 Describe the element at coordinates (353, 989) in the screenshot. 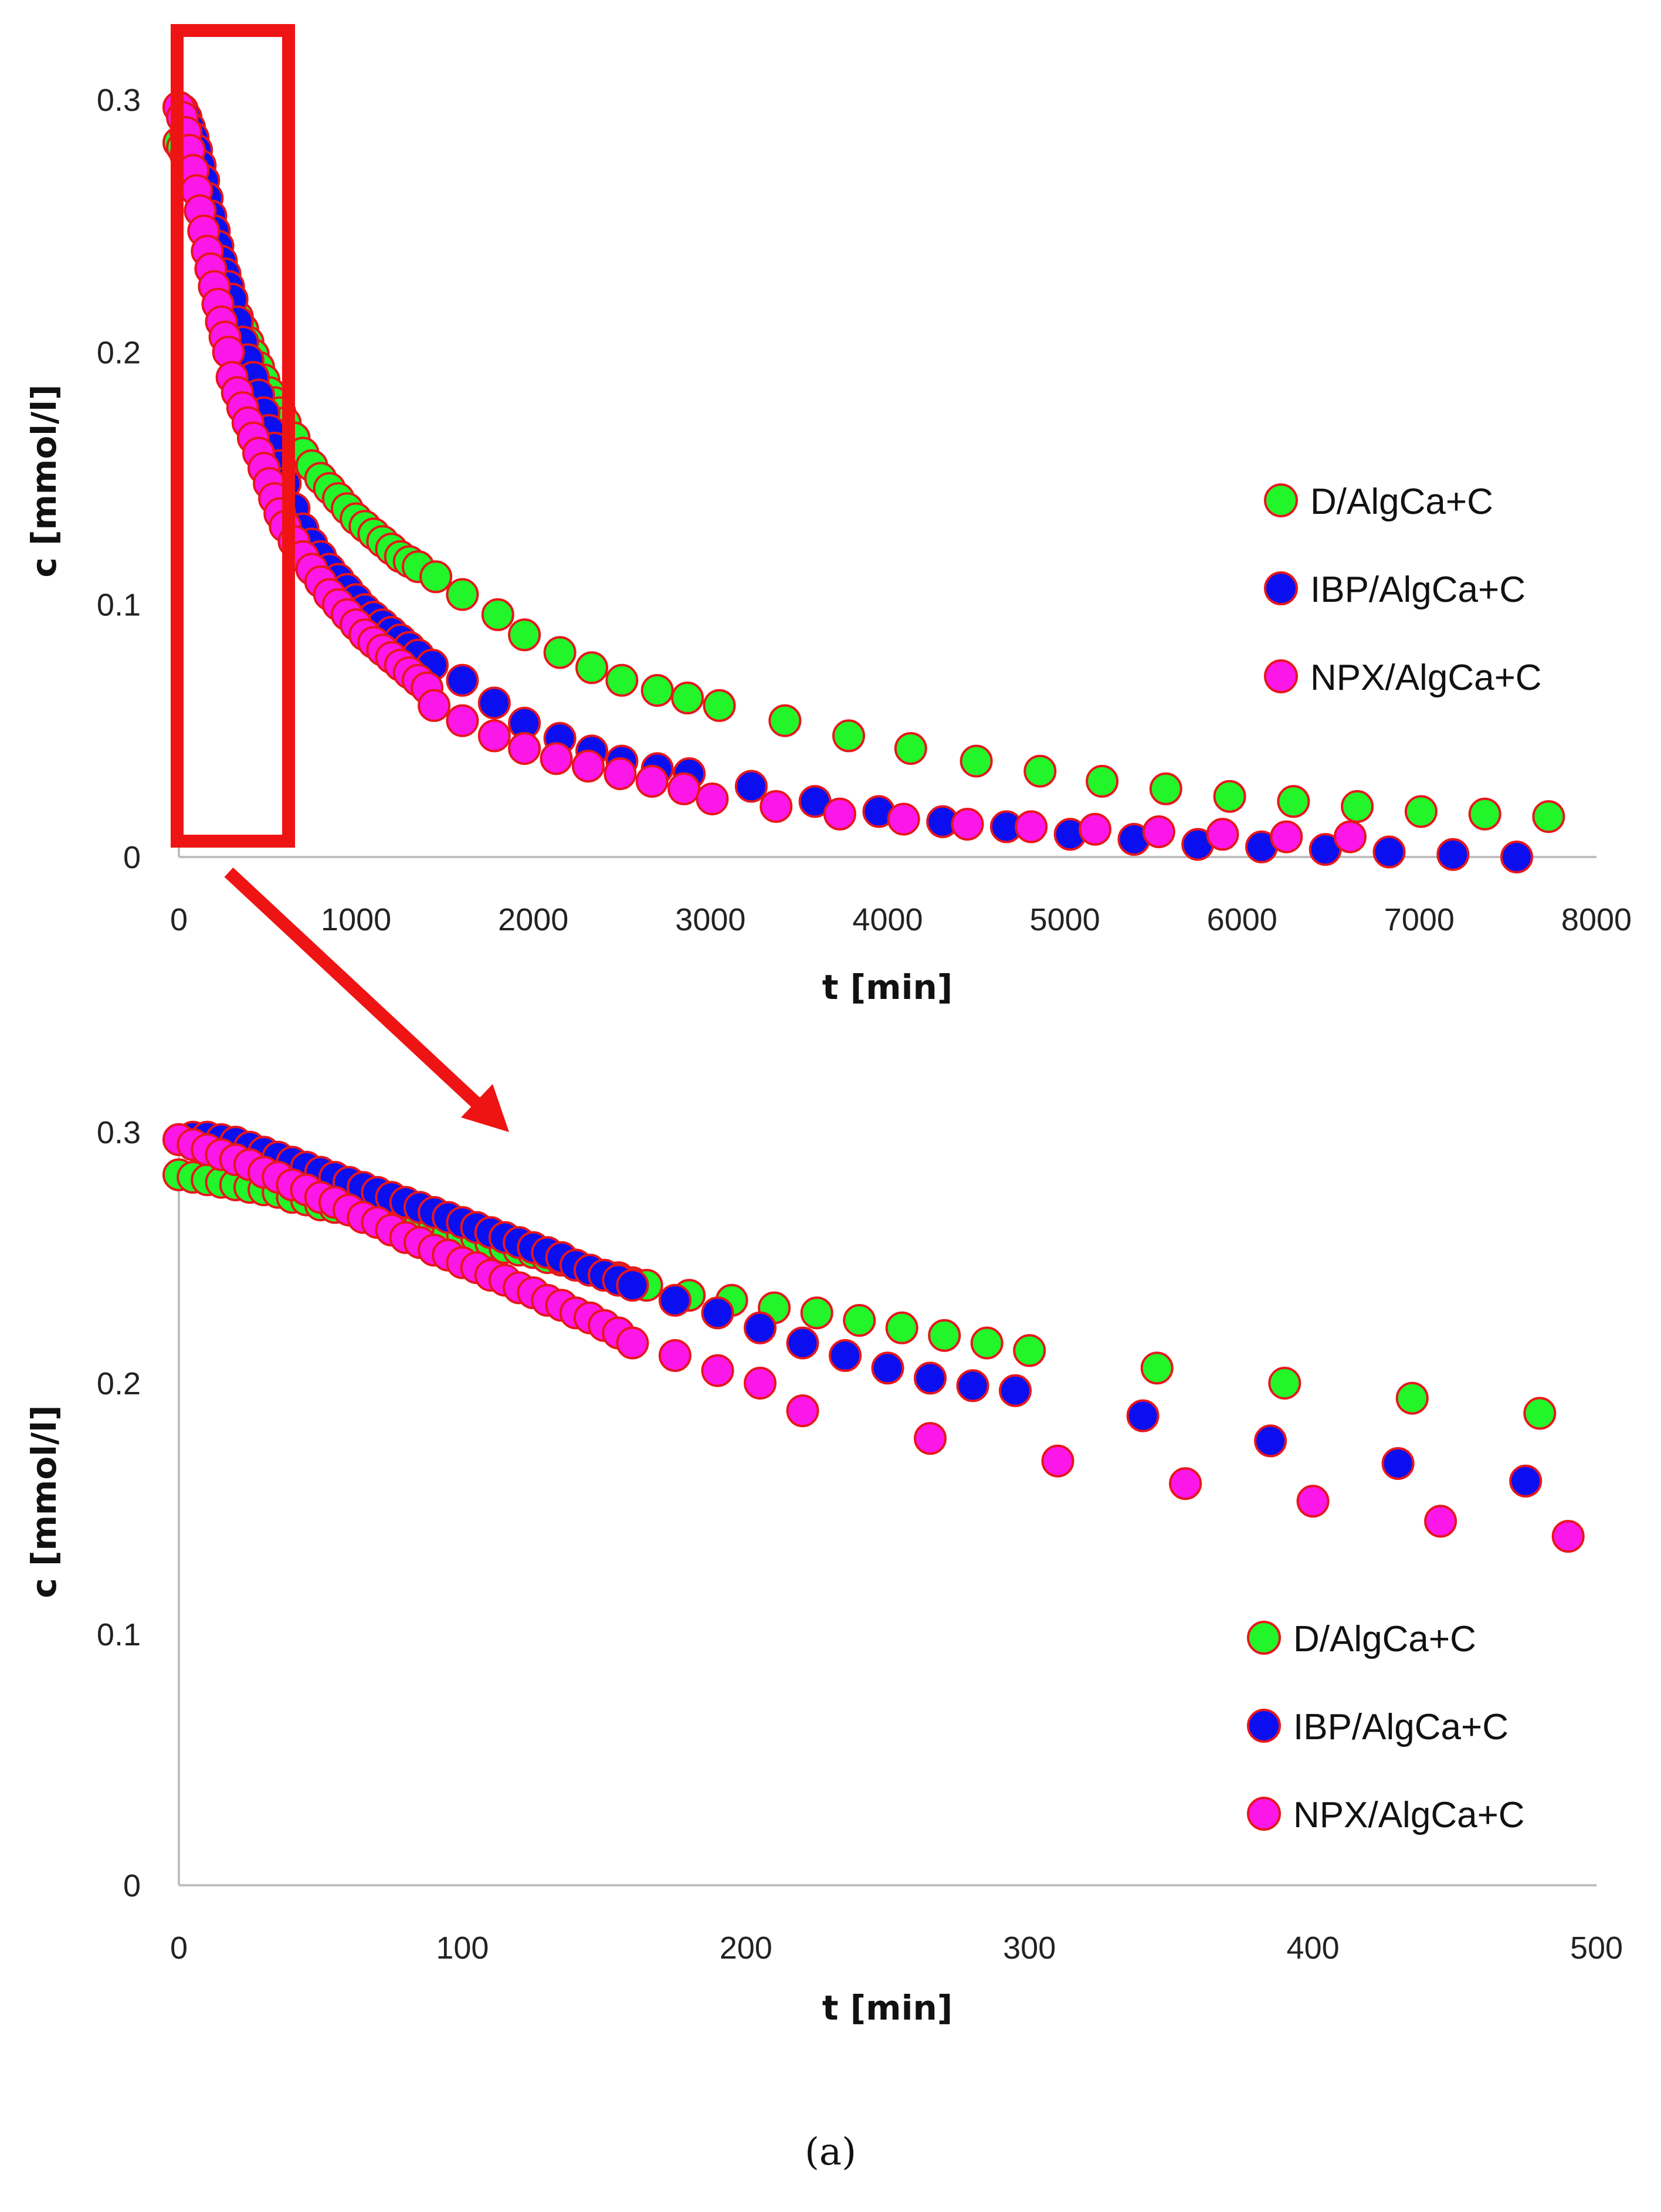

I see `zoom-arrow-shaft` at that location.